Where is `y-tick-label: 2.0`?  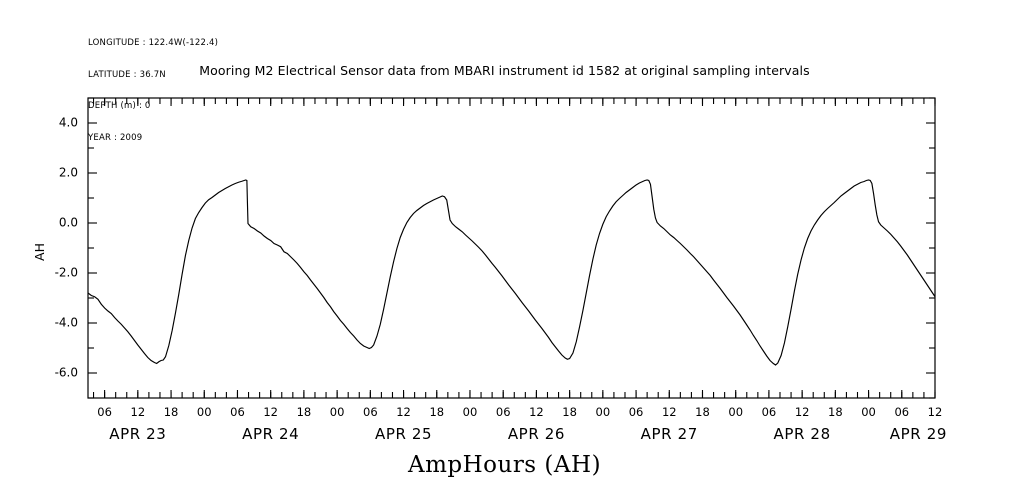 y-tick-label: 2.0 is located at coordinates (68, 173).